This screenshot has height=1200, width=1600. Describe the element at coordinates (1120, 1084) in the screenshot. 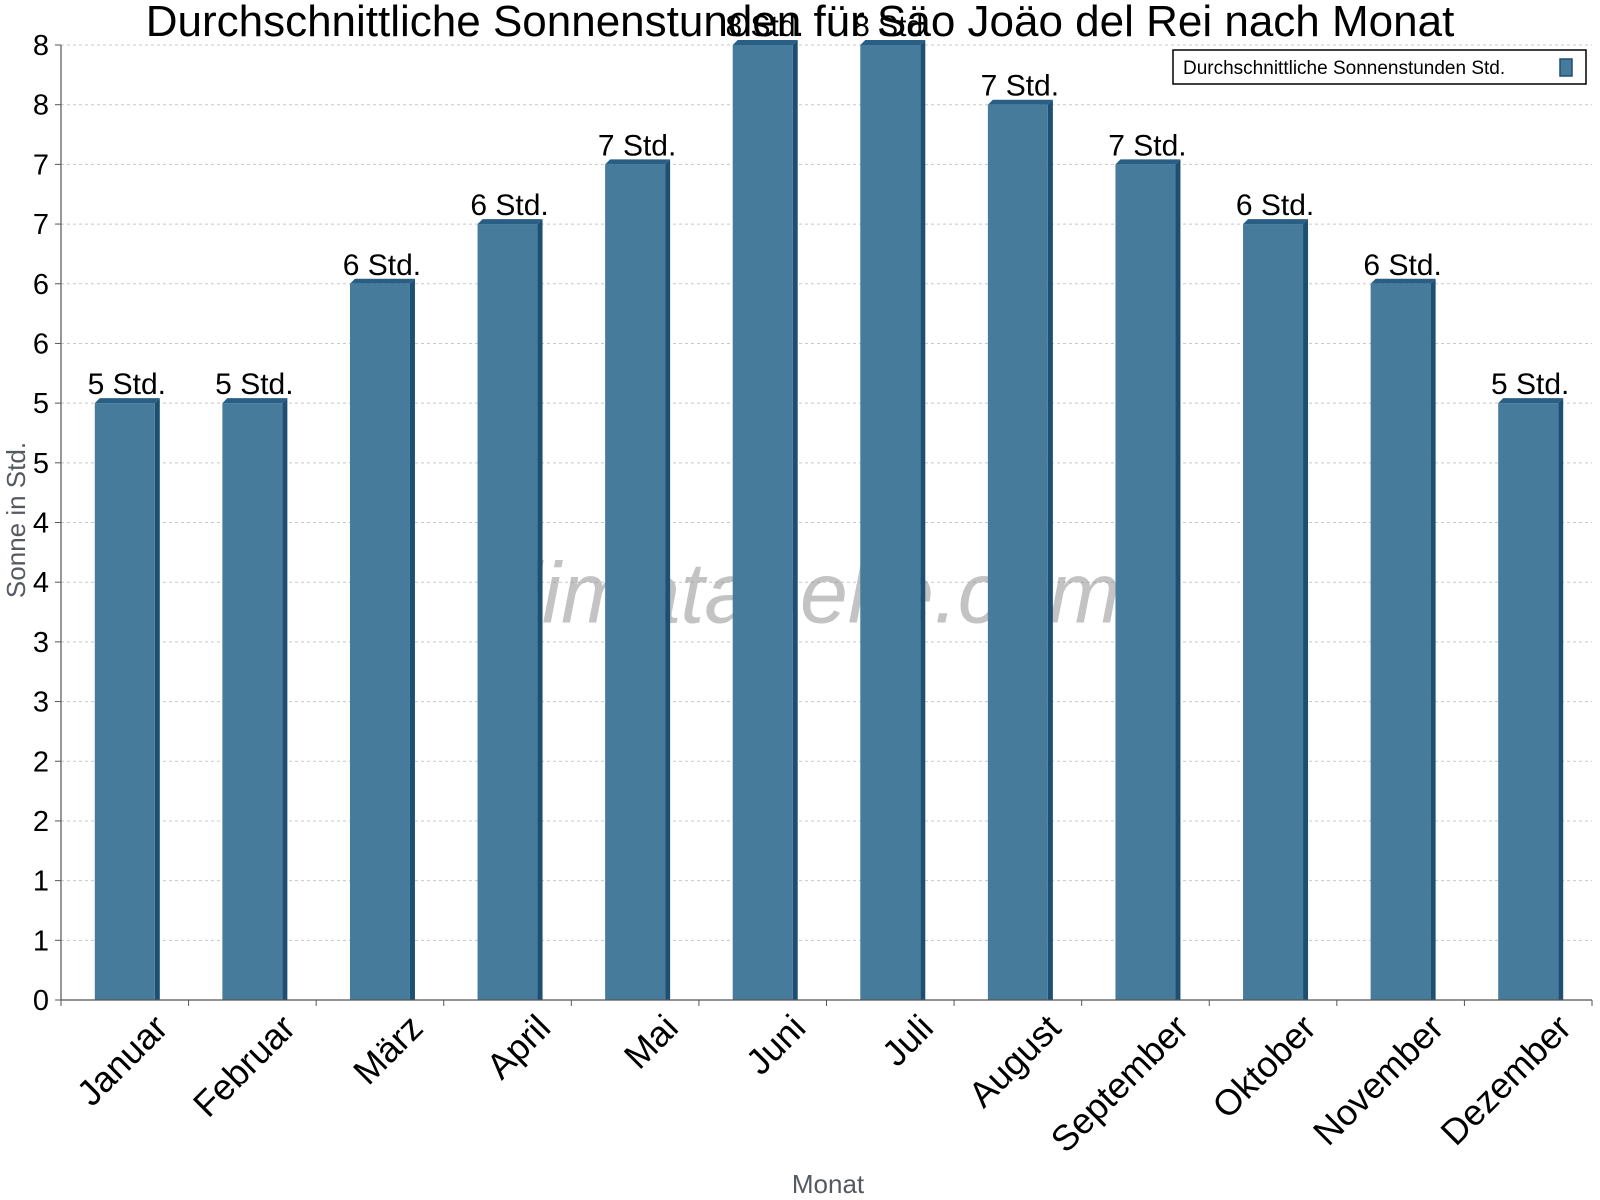

I see `x-tick-label: September` at that location.